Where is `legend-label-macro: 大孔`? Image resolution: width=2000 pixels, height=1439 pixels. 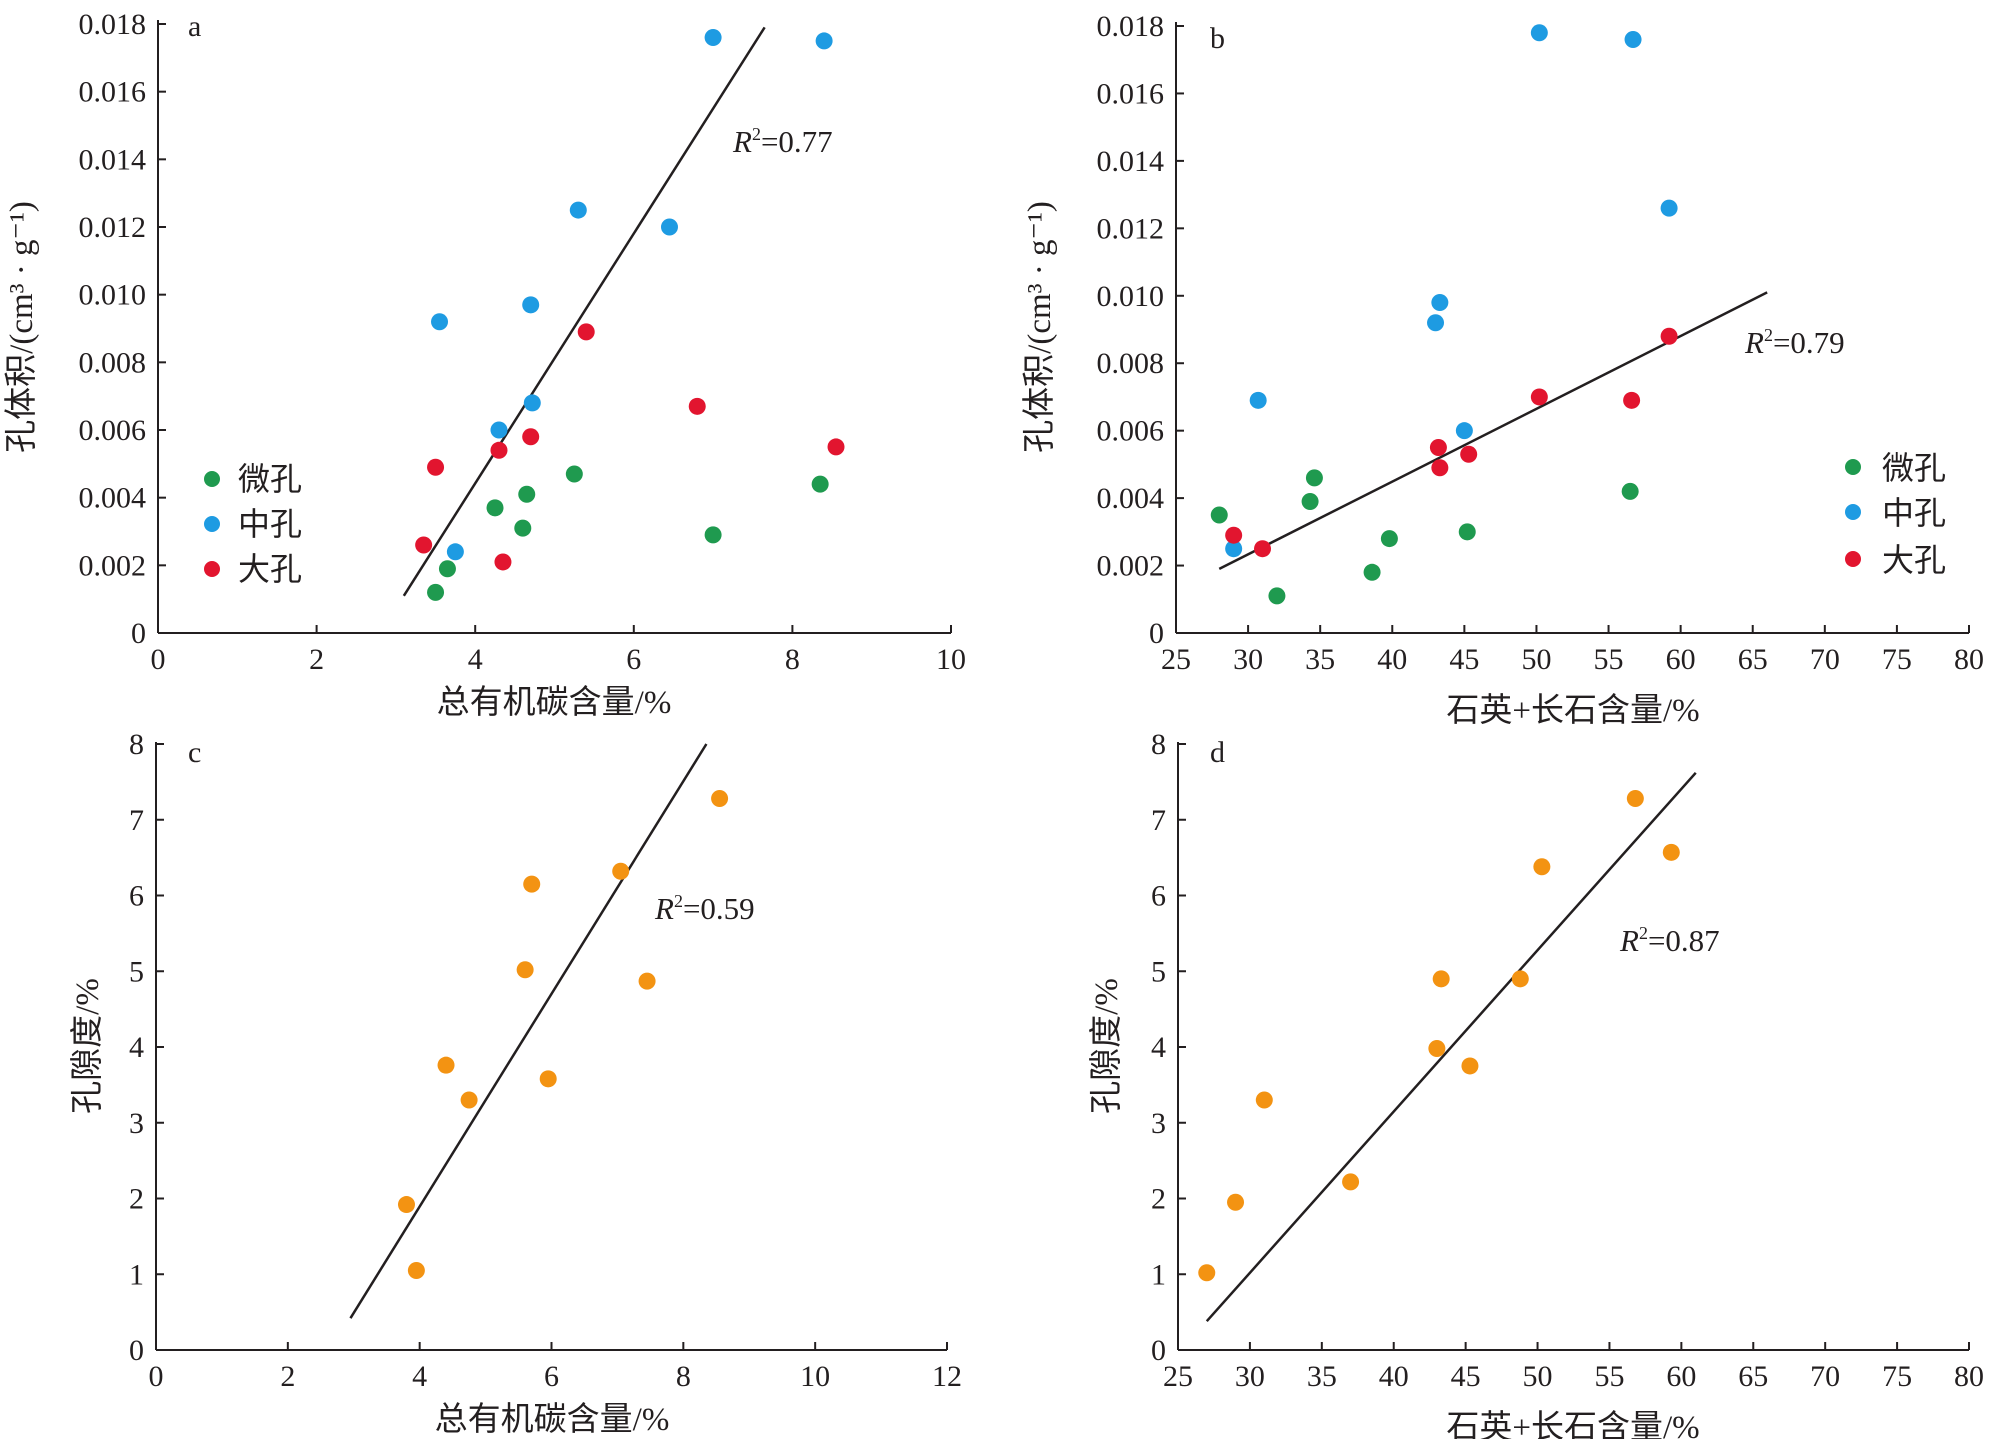
legend-label-macro: 大孔 is located at coordinates (270, 569).